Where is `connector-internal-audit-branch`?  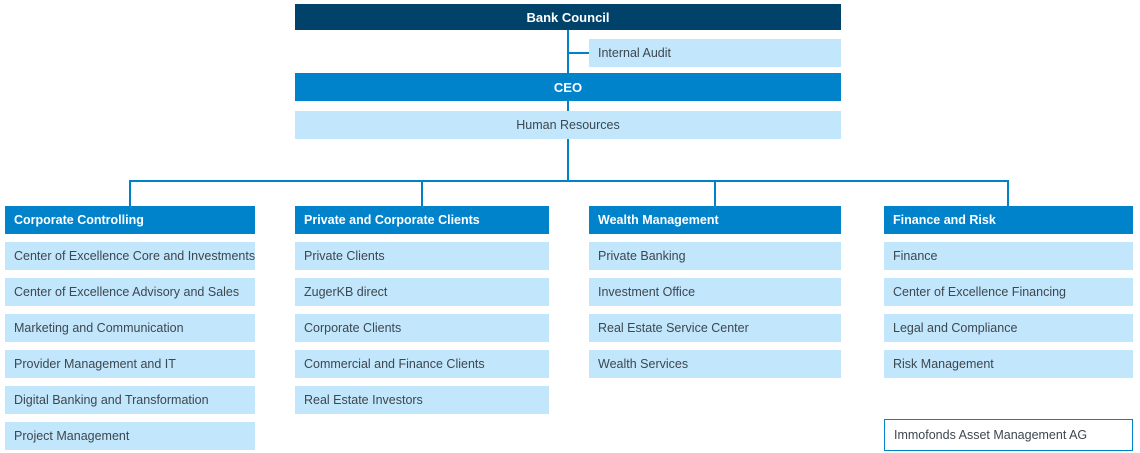
connector-internal-audit-branch is located at coordinates (578, 53).